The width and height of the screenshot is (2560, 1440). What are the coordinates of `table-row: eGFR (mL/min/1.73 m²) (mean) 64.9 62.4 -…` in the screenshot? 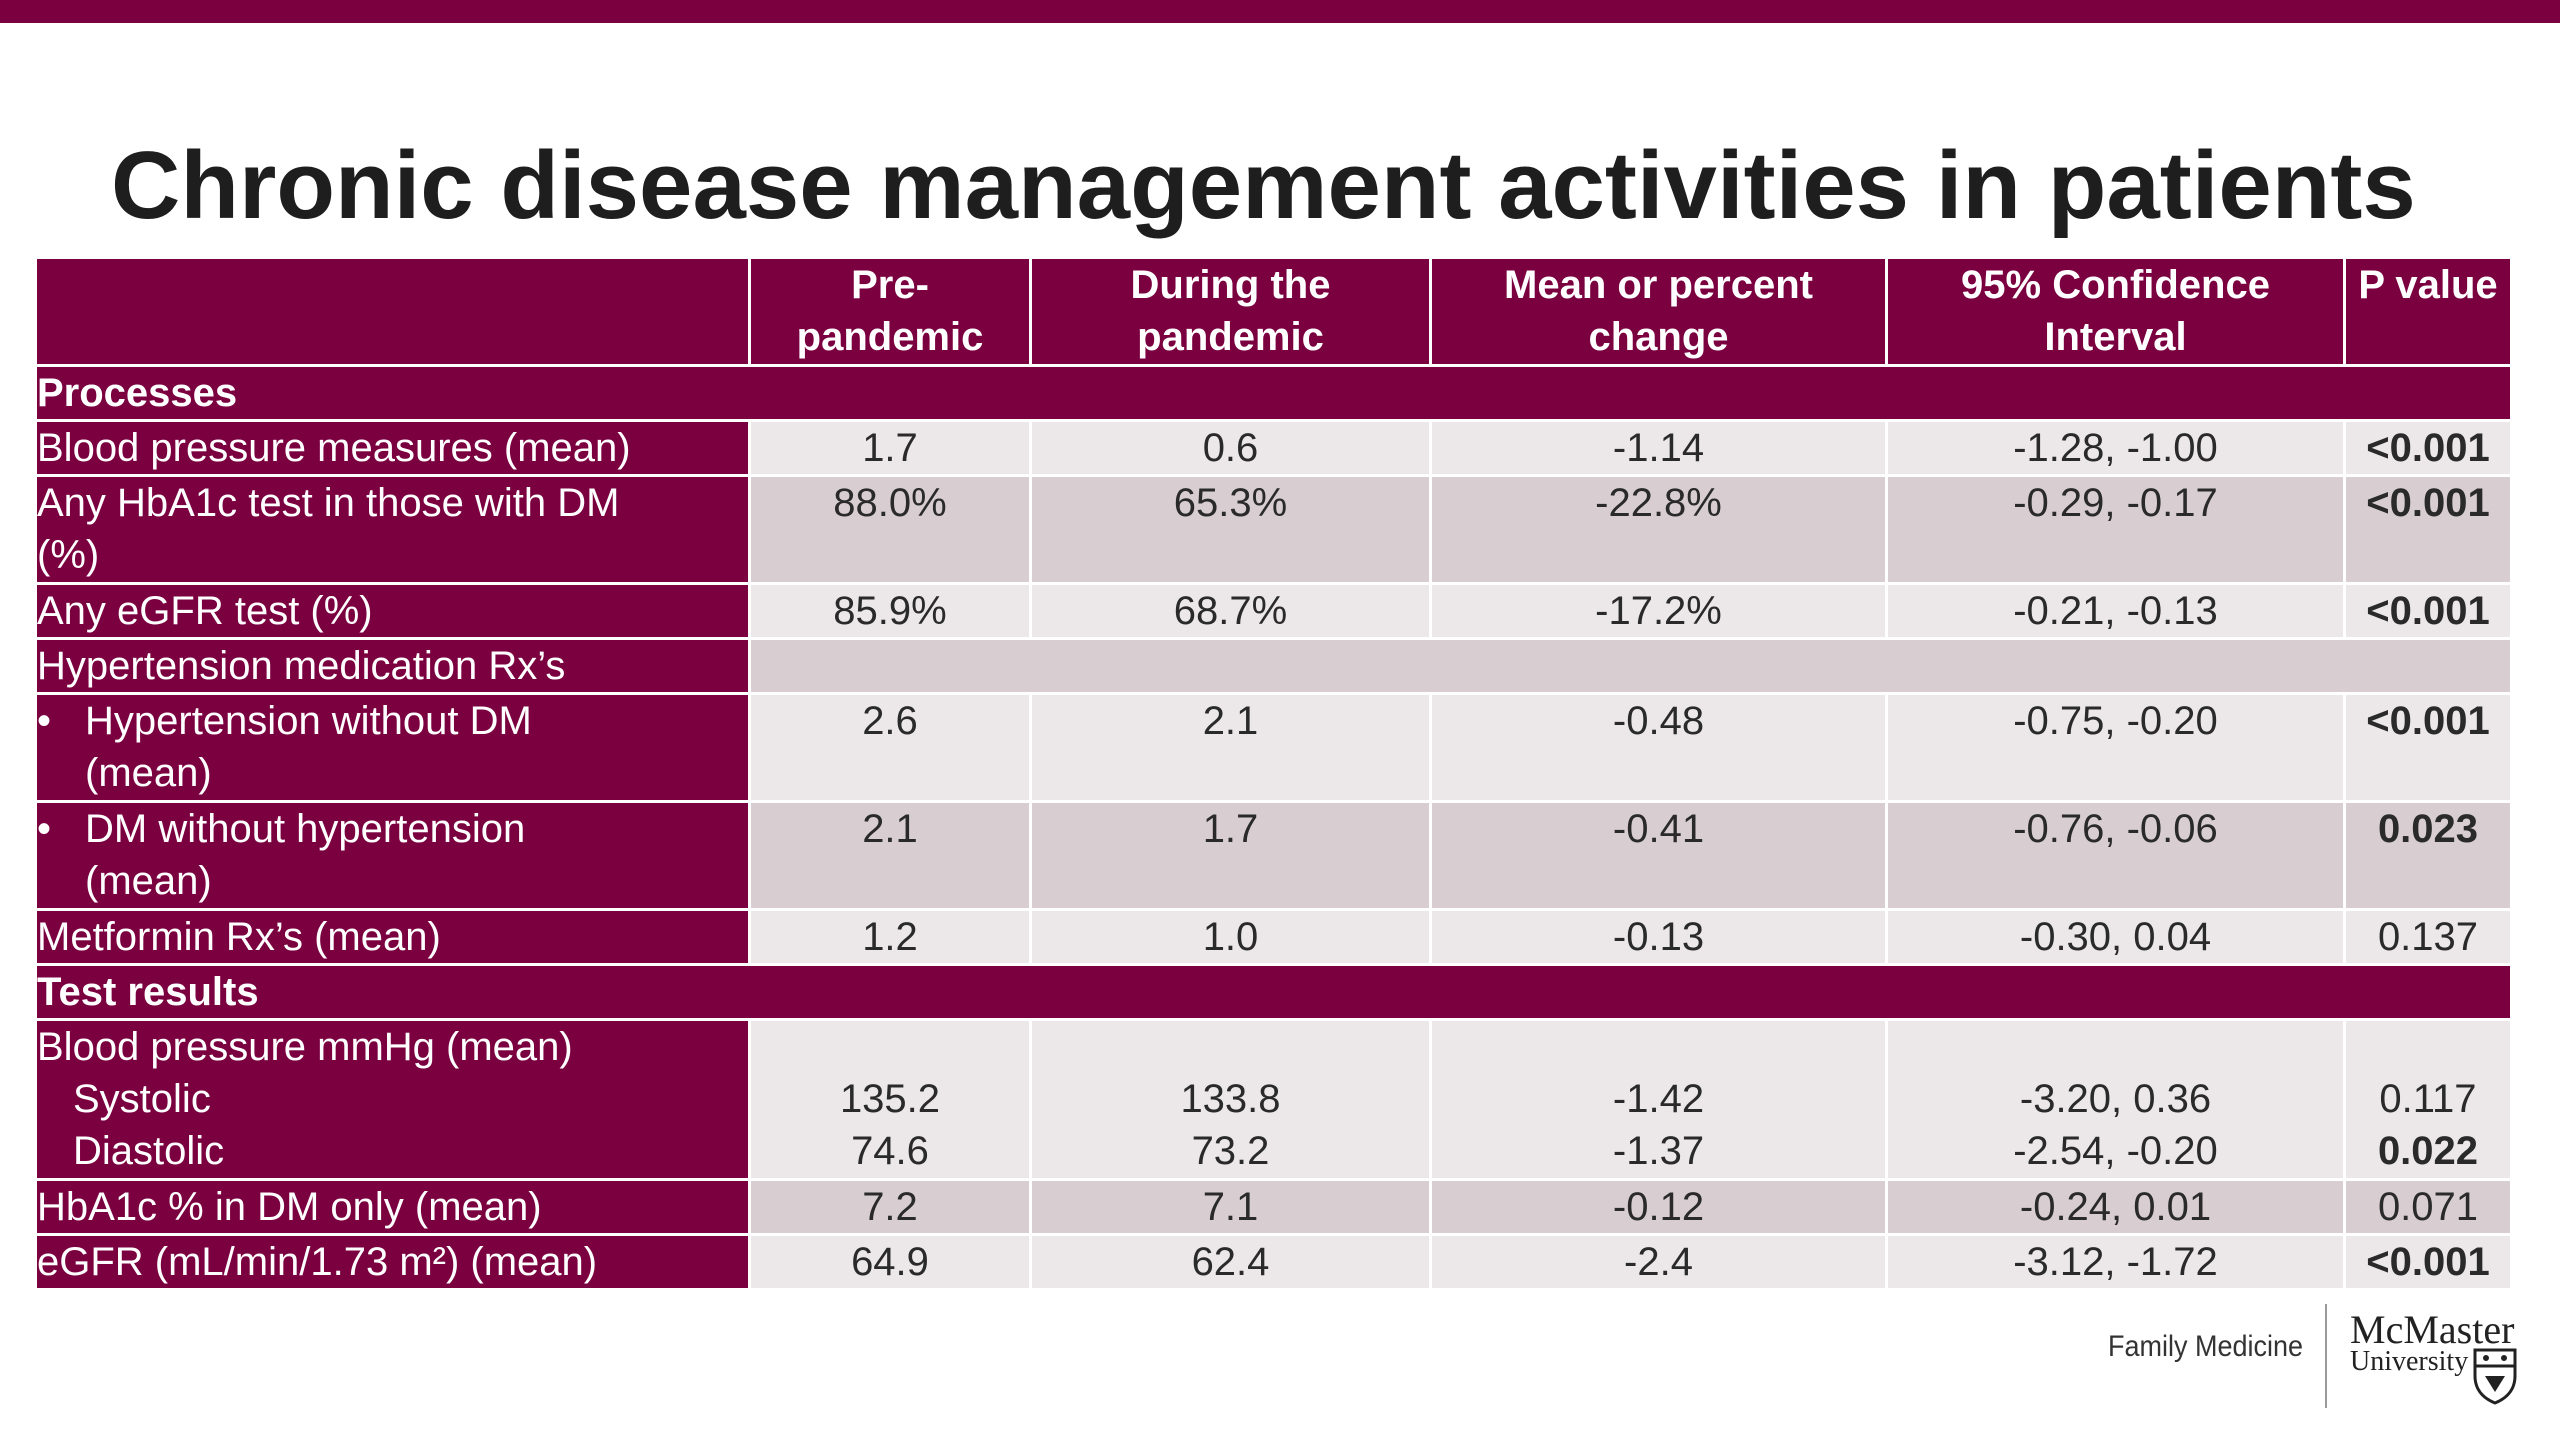 It's located at (1273, 1262).